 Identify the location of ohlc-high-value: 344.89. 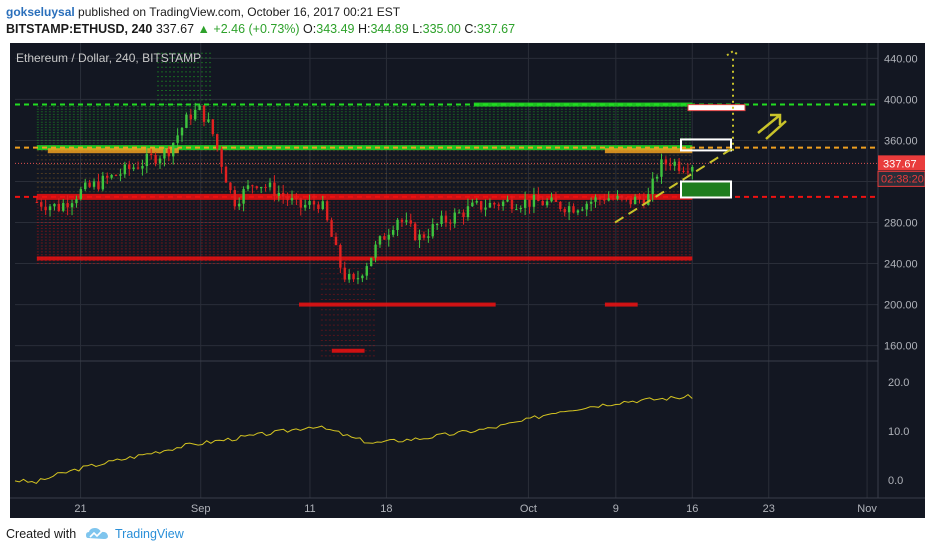
(389, 29).